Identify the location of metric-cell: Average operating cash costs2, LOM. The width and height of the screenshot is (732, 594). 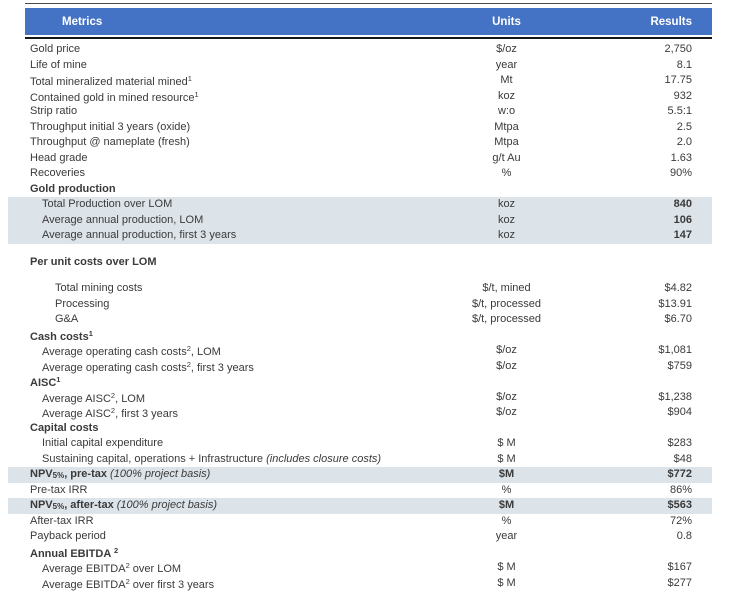
(214, 351).